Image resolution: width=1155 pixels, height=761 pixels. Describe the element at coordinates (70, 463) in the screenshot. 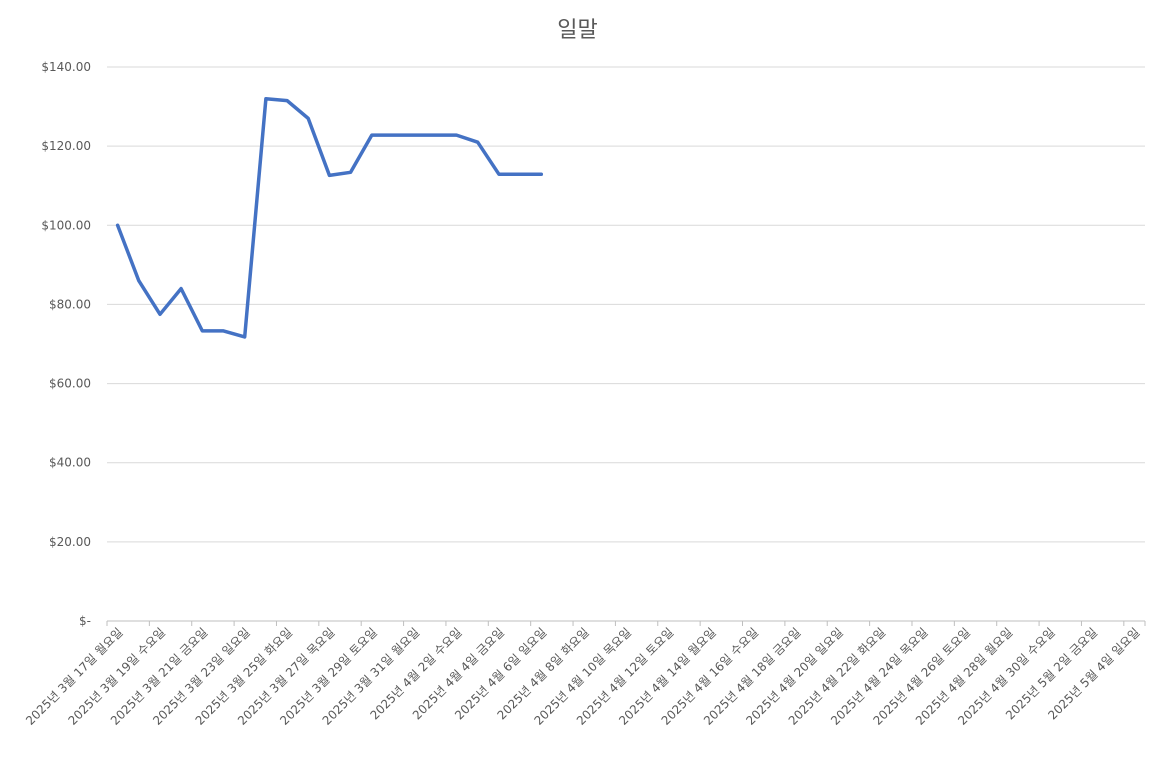

I see `y-tick-label: $40.00` at that location.